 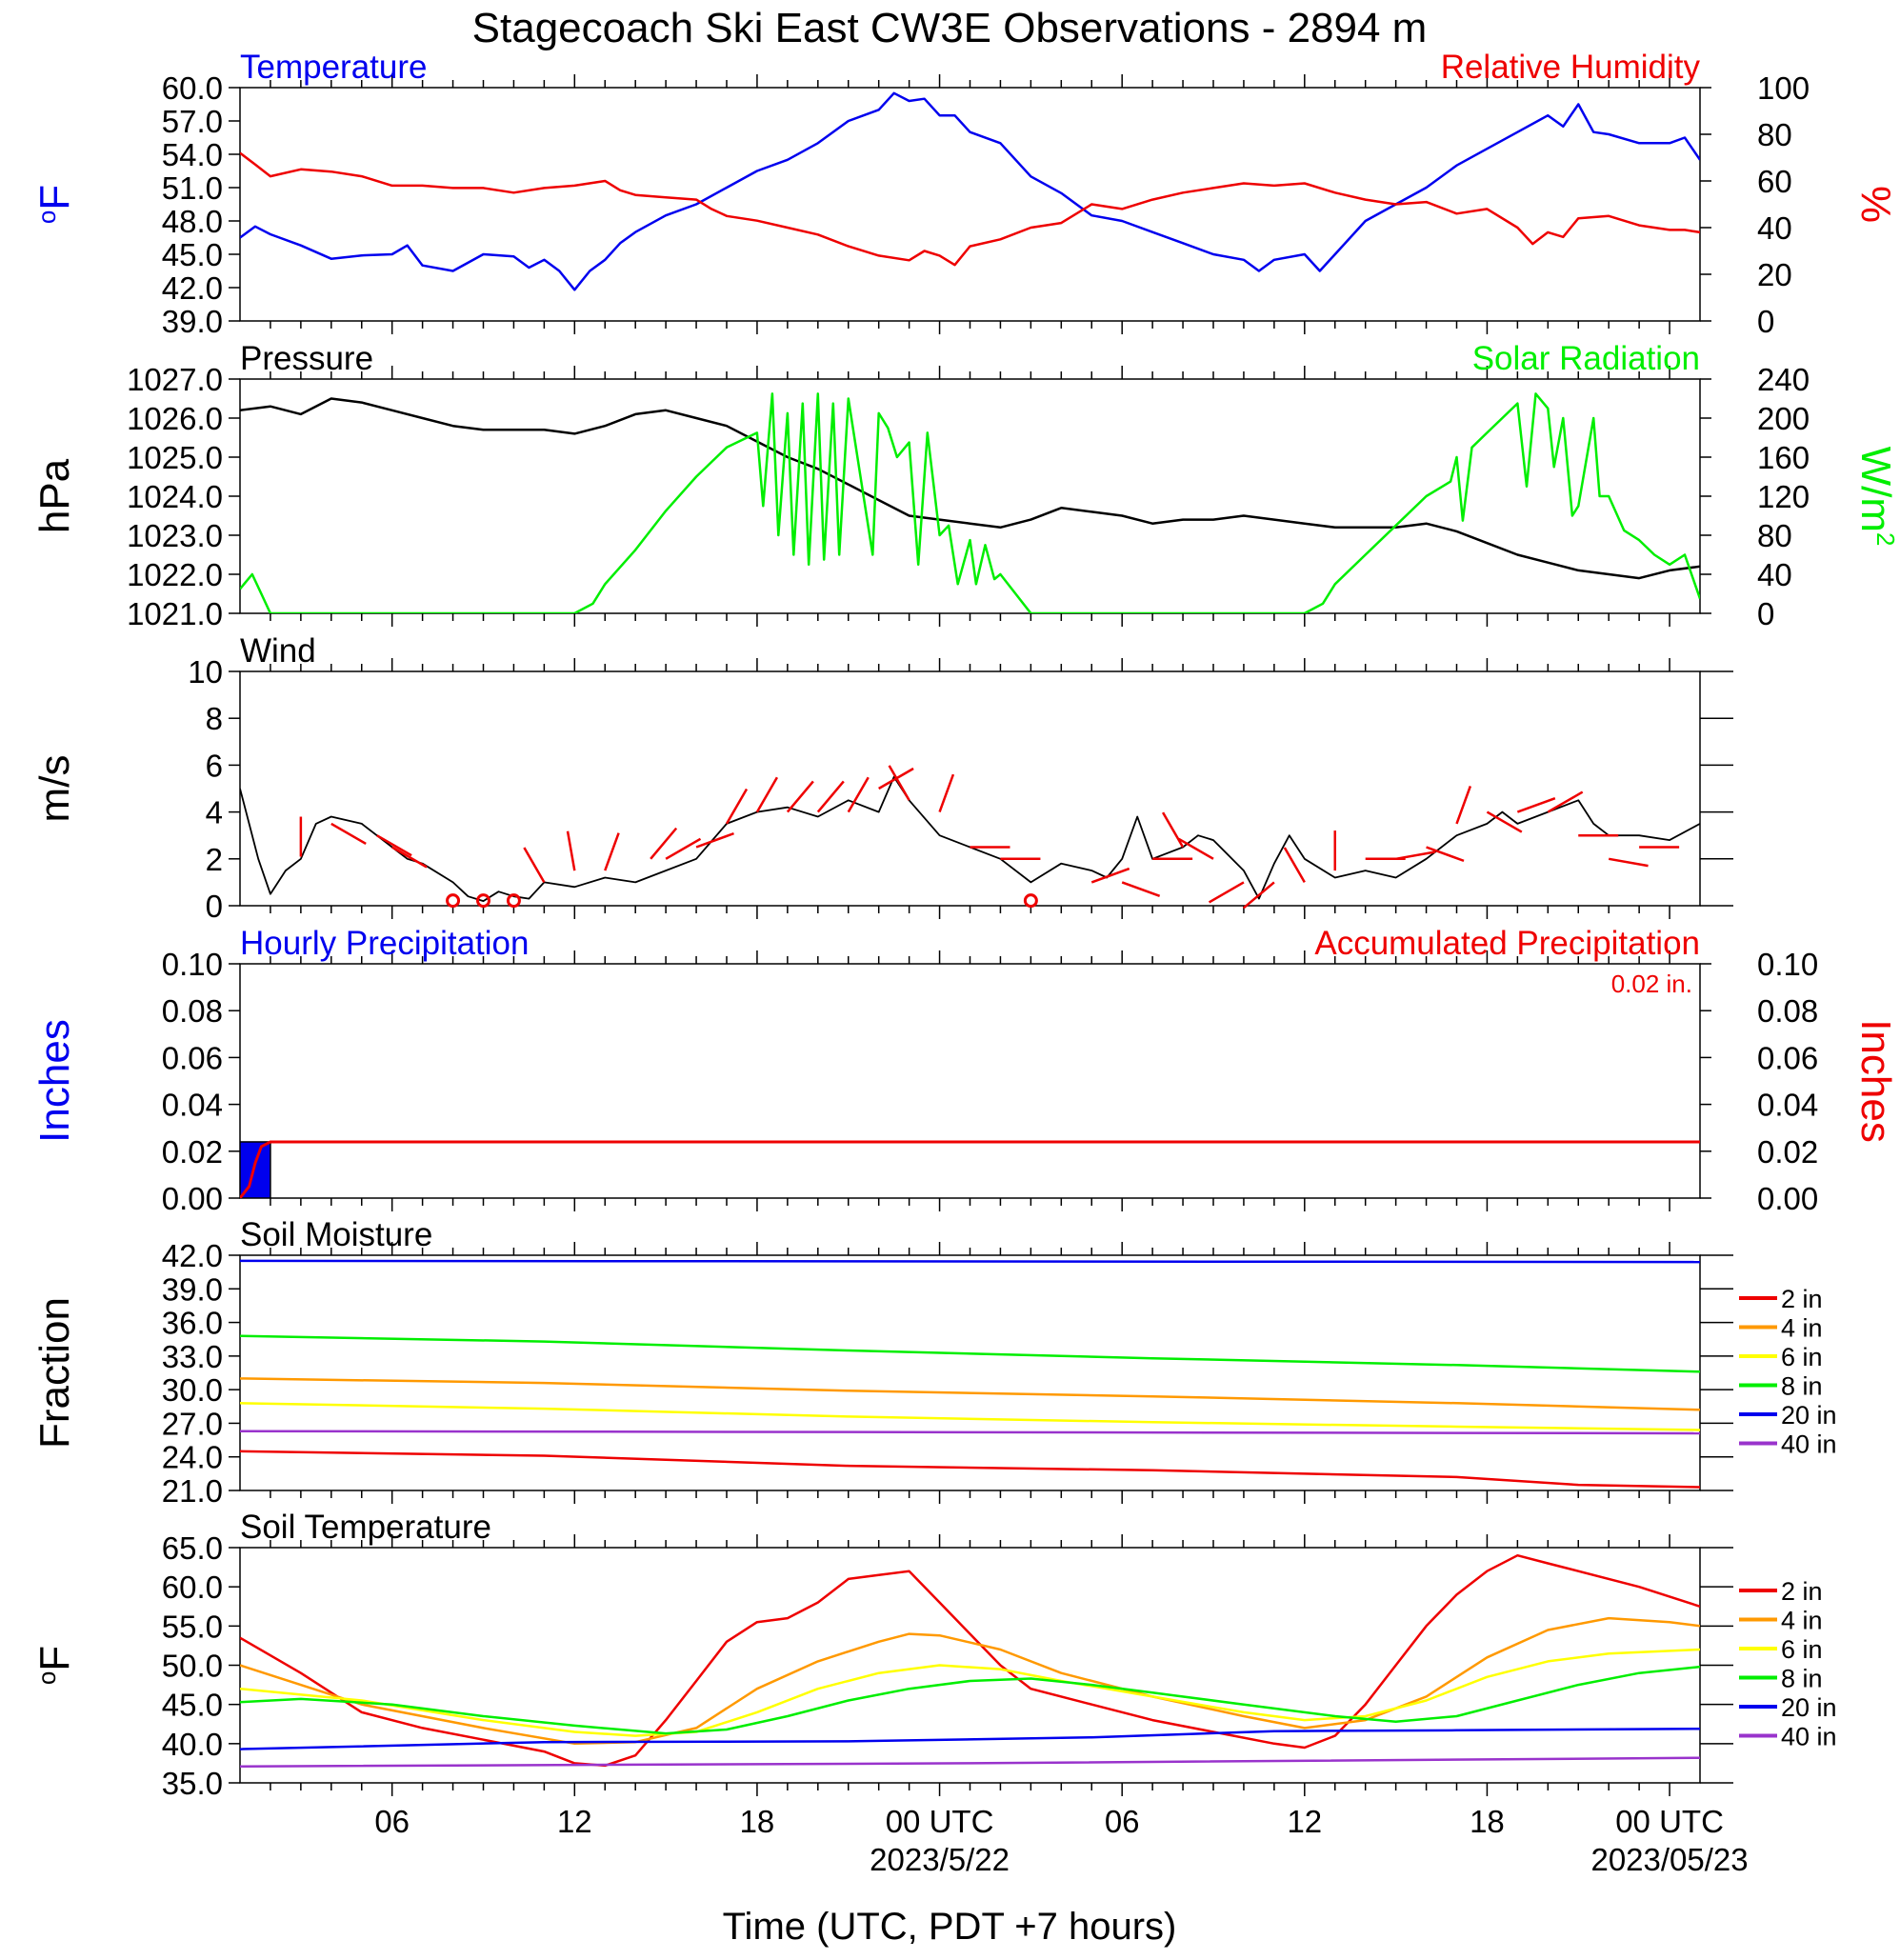 I want to click on y-tick-label-right: 0.04, so click(x=1787, y=1105).